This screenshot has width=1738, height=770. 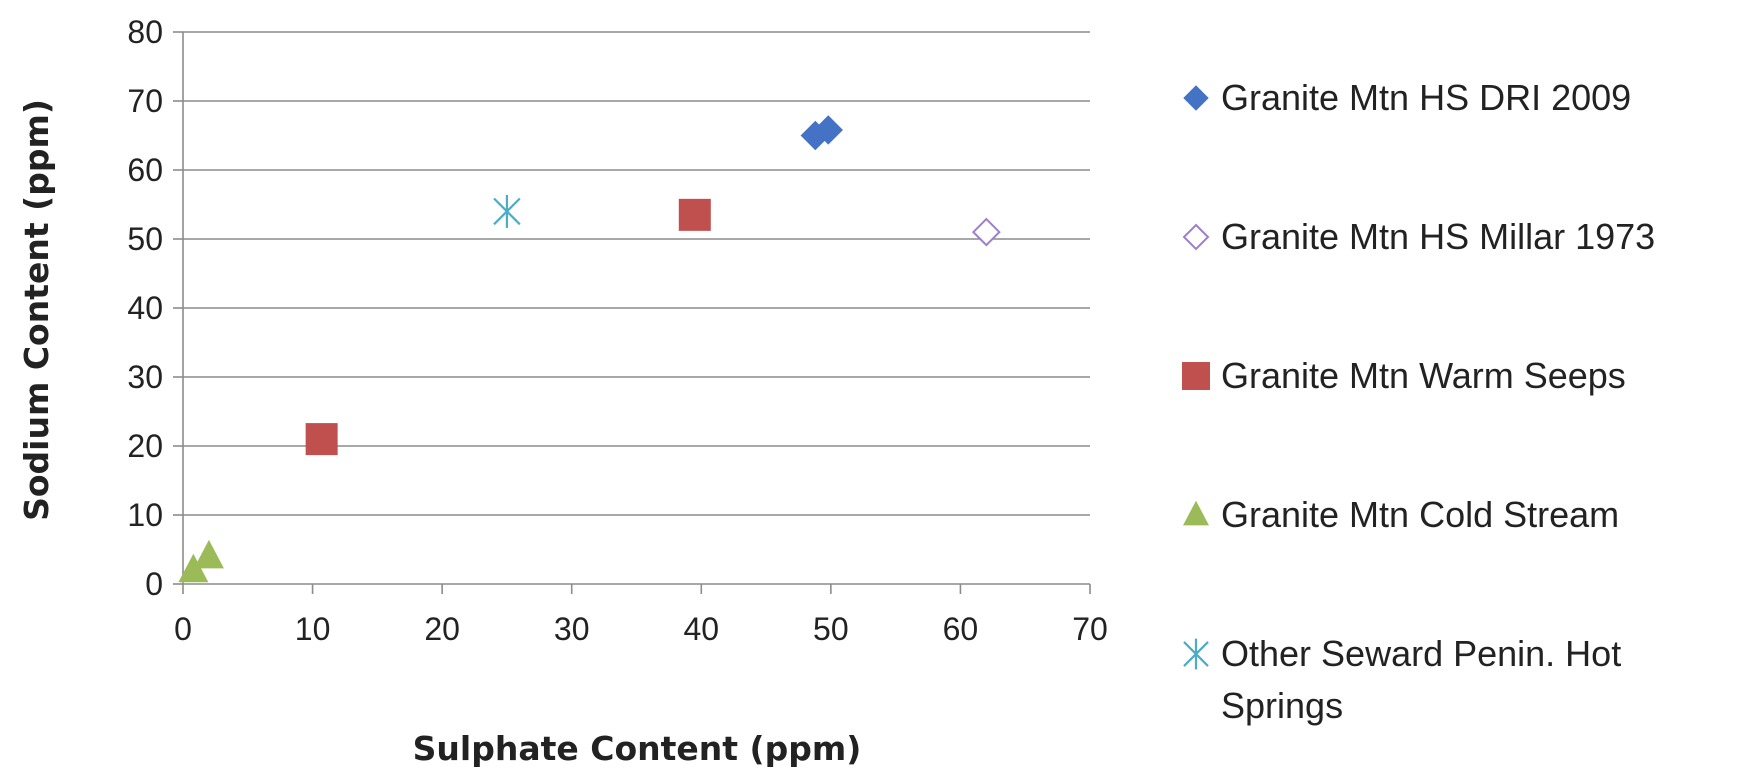 What do you see at coordinates (1090, 629) in the screenshot?
I see `x-tick-label-70: 70` at bounding box center [1090, 629].